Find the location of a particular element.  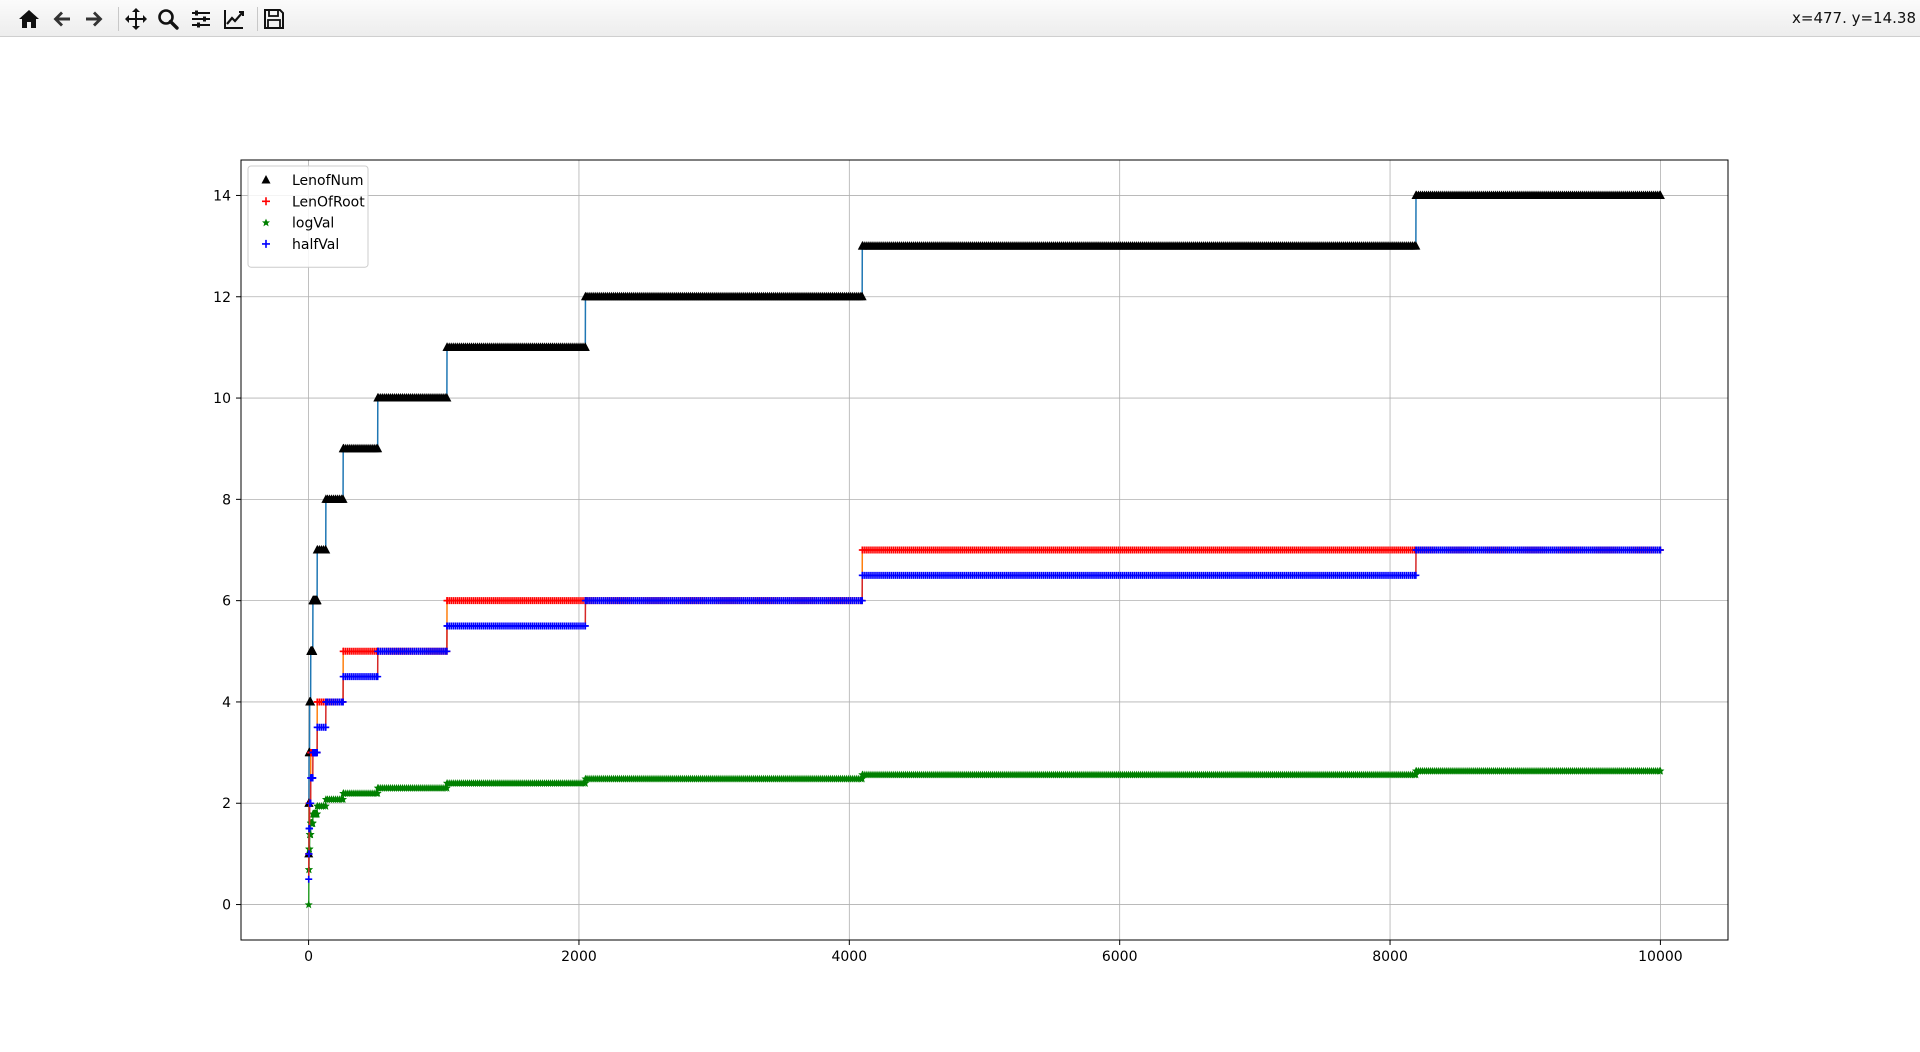

edit-axis-button is located at coordinates (234, 19).